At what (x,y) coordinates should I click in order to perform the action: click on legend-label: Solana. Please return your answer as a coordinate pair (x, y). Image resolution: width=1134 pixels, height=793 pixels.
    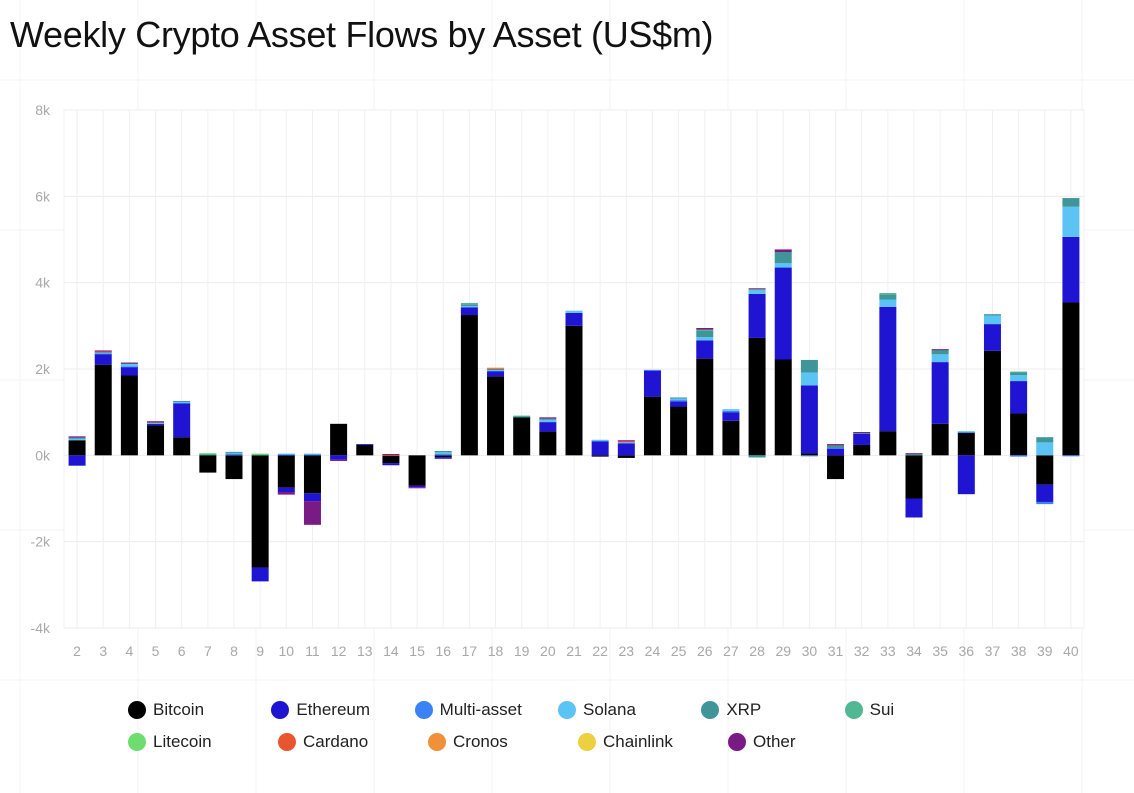
    Looking at the image, I should click on (609, 709).